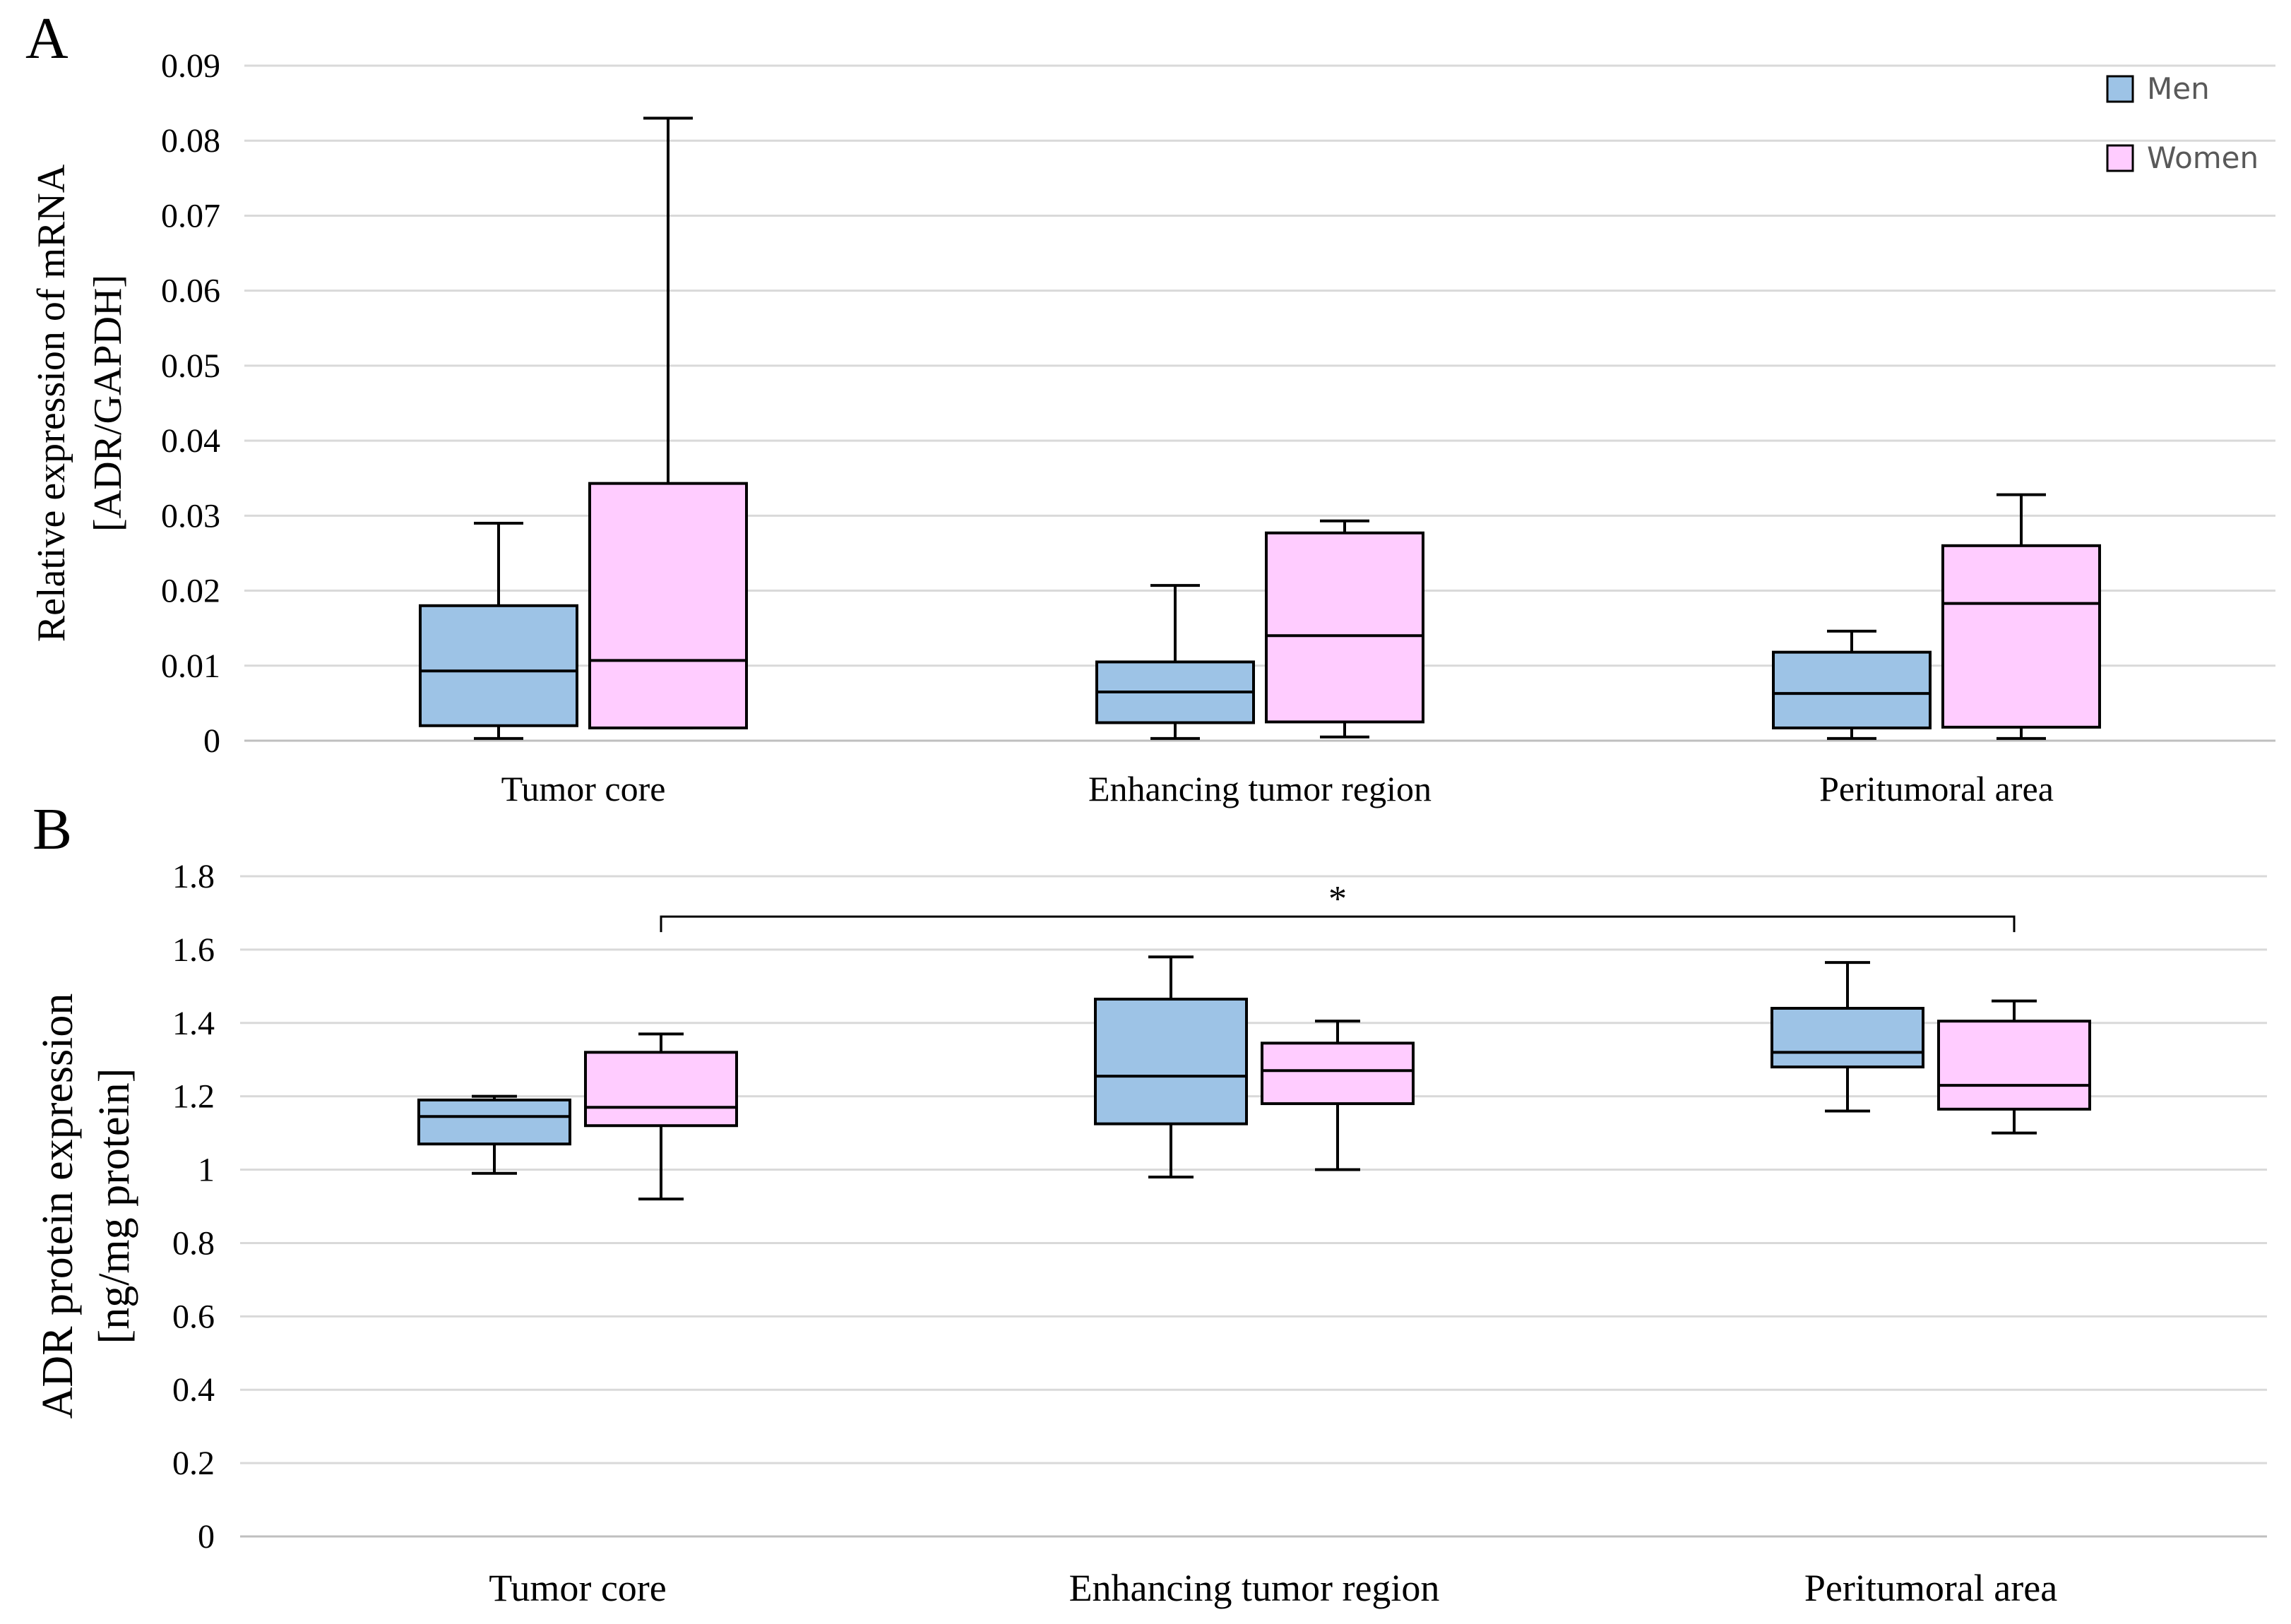 Image resolution: width=2291 pixels, height=1624 pixels. I want to click on significance-star: *, so click(1337, 899).